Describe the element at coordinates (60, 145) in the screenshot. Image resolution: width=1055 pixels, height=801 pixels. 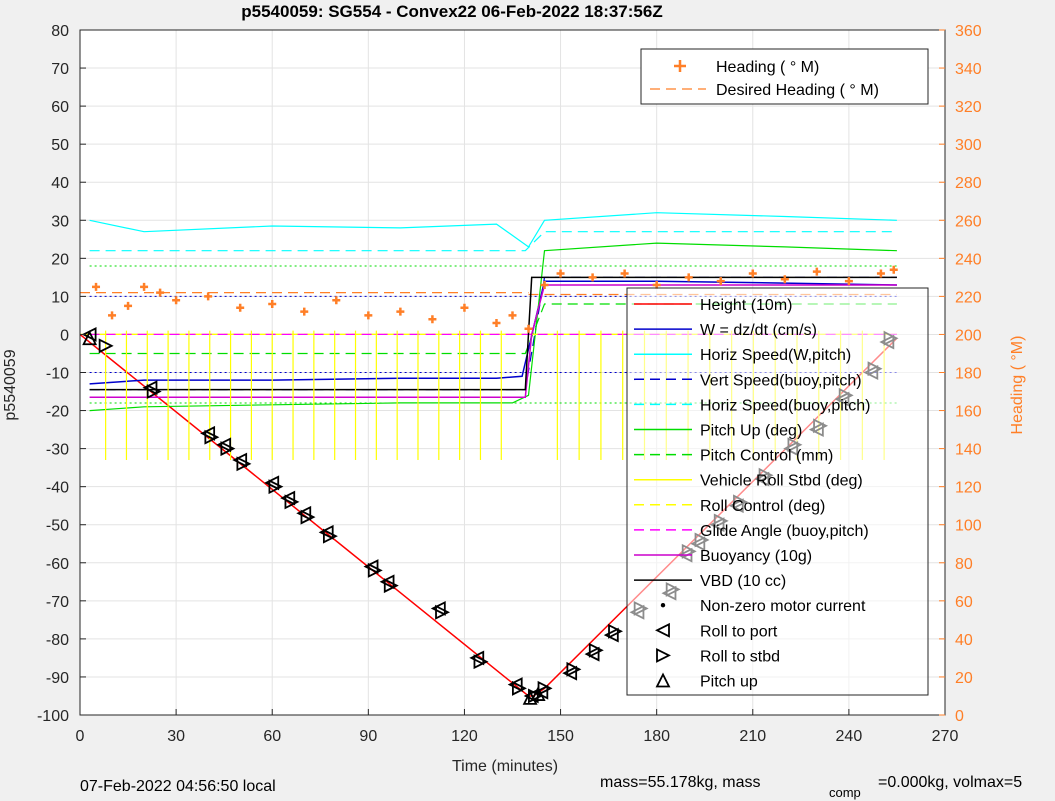
I see `y-tick-label: 50` at that location.